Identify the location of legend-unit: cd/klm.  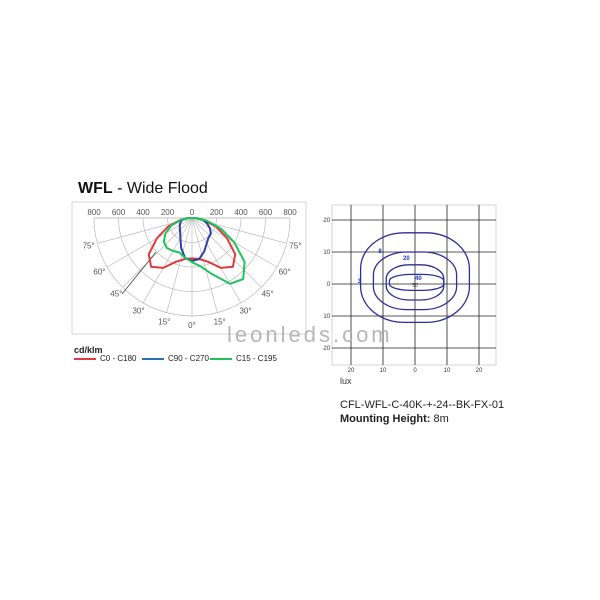
(88, 350).